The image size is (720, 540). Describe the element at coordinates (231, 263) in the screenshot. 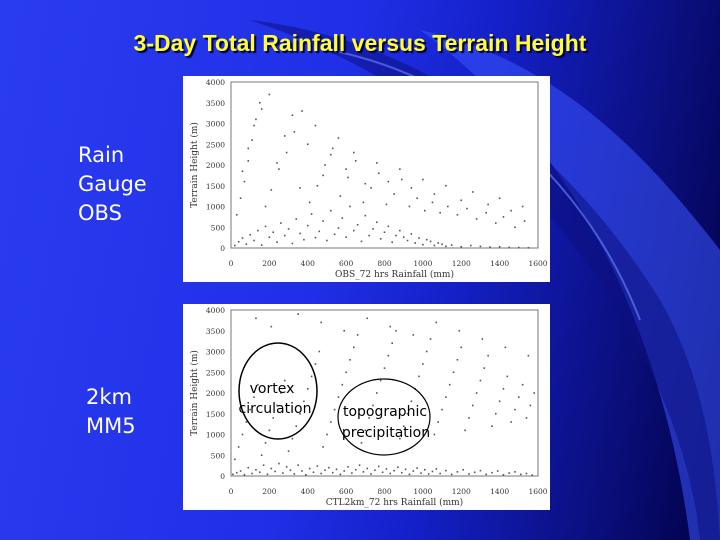

I see `obs-xtick-label: 0` at that location.